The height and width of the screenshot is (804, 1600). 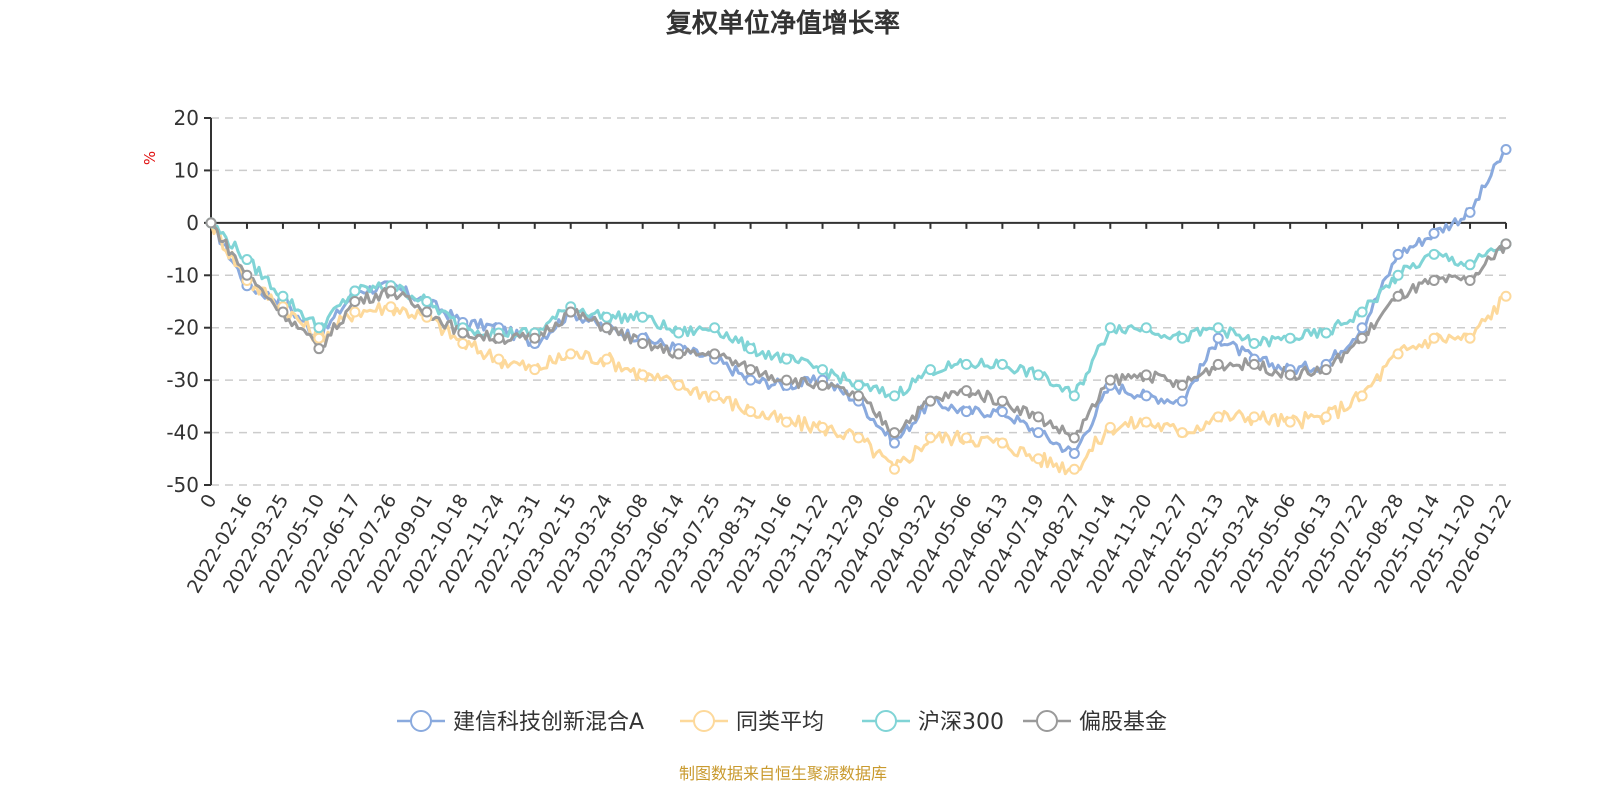 What do you see at coordinates (780, 722) in the screenshot?
I see `legend-label: 同类平均` at bounding box center [780, 722].